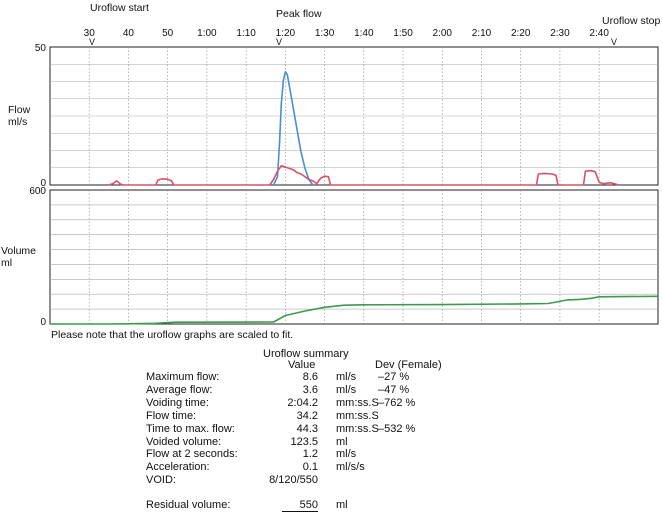 Image resolution: width=663 pixels, height=512 pixels. What do you see at coordinates (310, 377) in the screenshot?
I see `summary-row-value: 8.6` at bounding box center [310, 377].